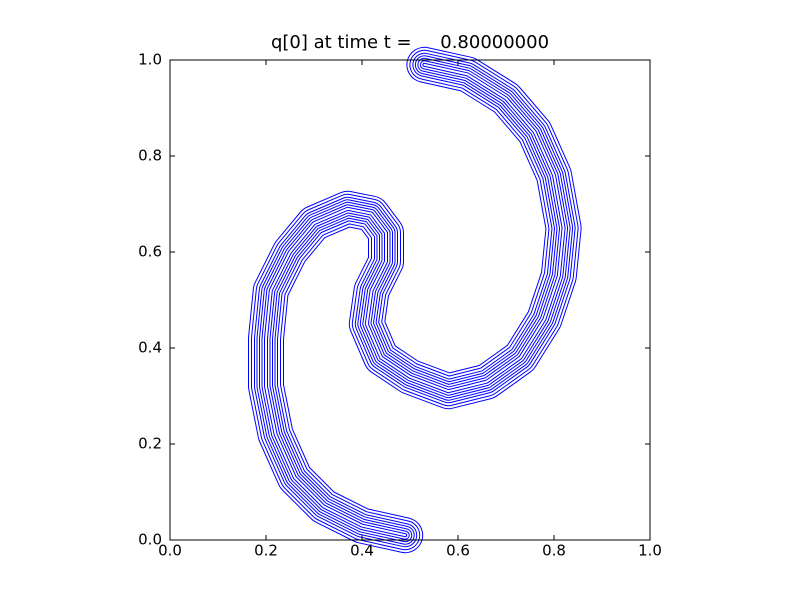 The height and width of the screenshot is (600, 800). What do you see at coordinates (150, 252) in the screenshot?
I see `y-tick-label: 0.6` at bounding box center [150, 252].